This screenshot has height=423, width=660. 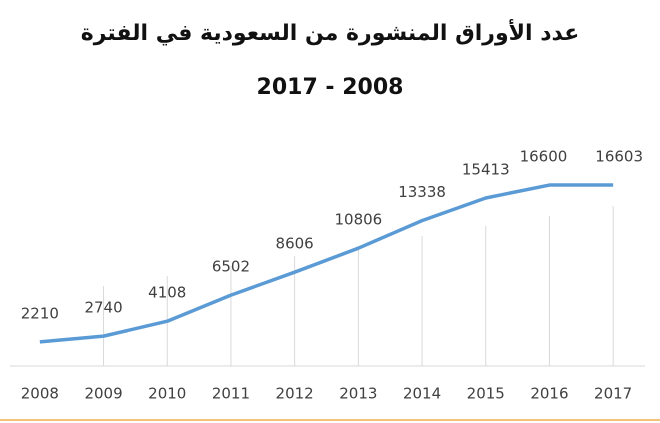 I want to click on data-label: 6502, so click(x=231, y=267).